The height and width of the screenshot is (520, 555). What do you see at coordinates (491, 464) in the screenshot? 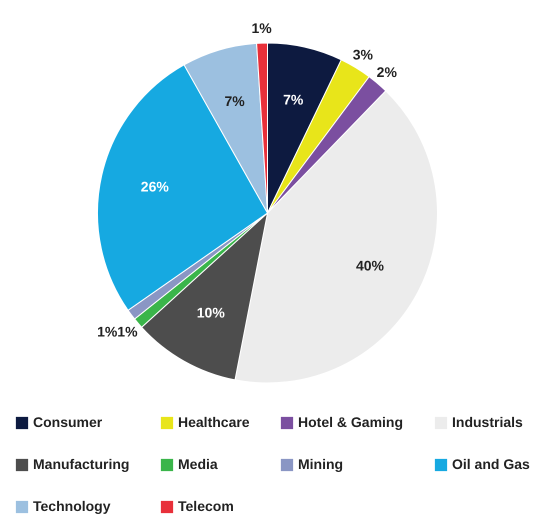
I see `legend-label: Oil and Gas` at bounding box center [491, 464].